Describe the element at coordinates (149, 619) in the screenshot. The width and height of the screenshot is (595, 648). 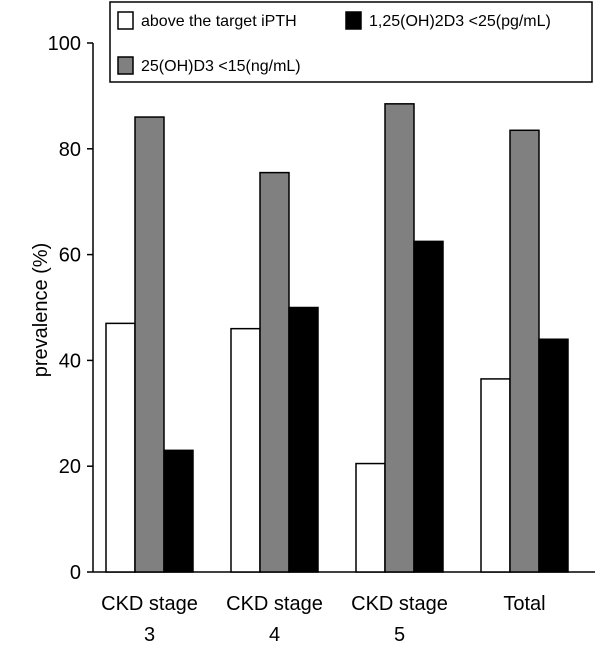
I see `x-category-label: CKD stage 3` at that location.